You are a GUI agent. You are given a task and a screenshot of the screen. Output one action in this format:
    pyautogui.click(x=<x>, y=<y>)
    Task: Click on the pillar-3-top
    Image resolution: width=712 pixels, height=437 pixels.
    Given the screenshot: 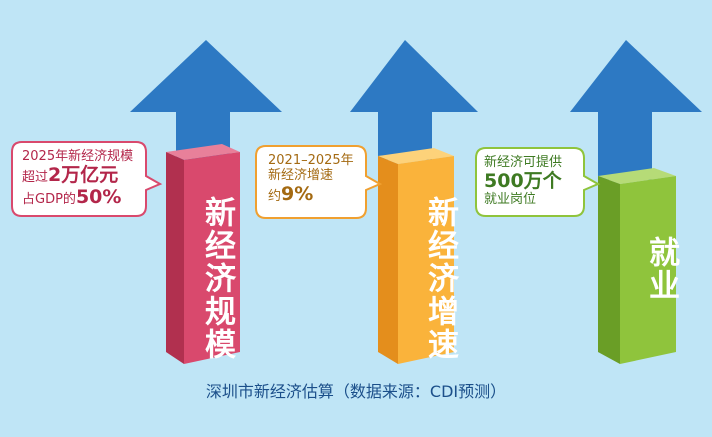 What is the action you would take?
    pyautogui.click(x=637, y=176)
    